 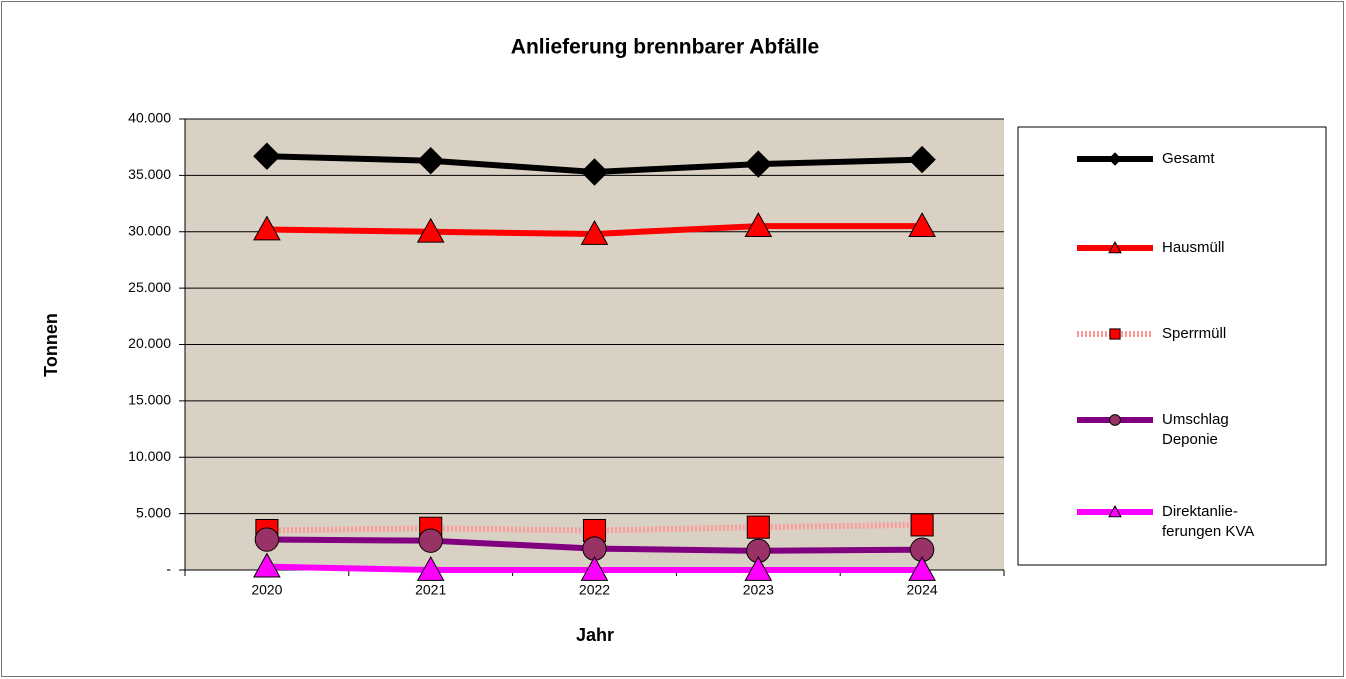 I want to click on x-axis-label: Jahr, so click(x=595, y=635).